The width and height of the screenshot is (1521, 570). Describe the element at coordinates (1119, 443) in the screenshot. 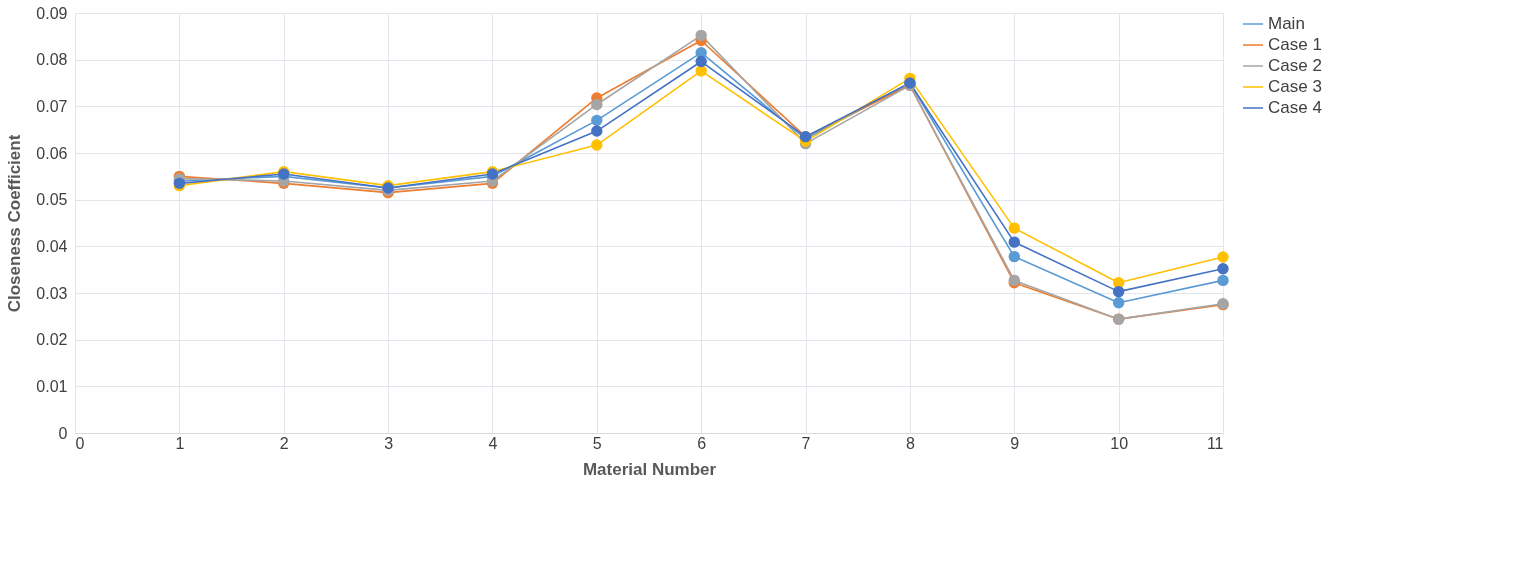

I see `x-tick-label: 10` at that location.